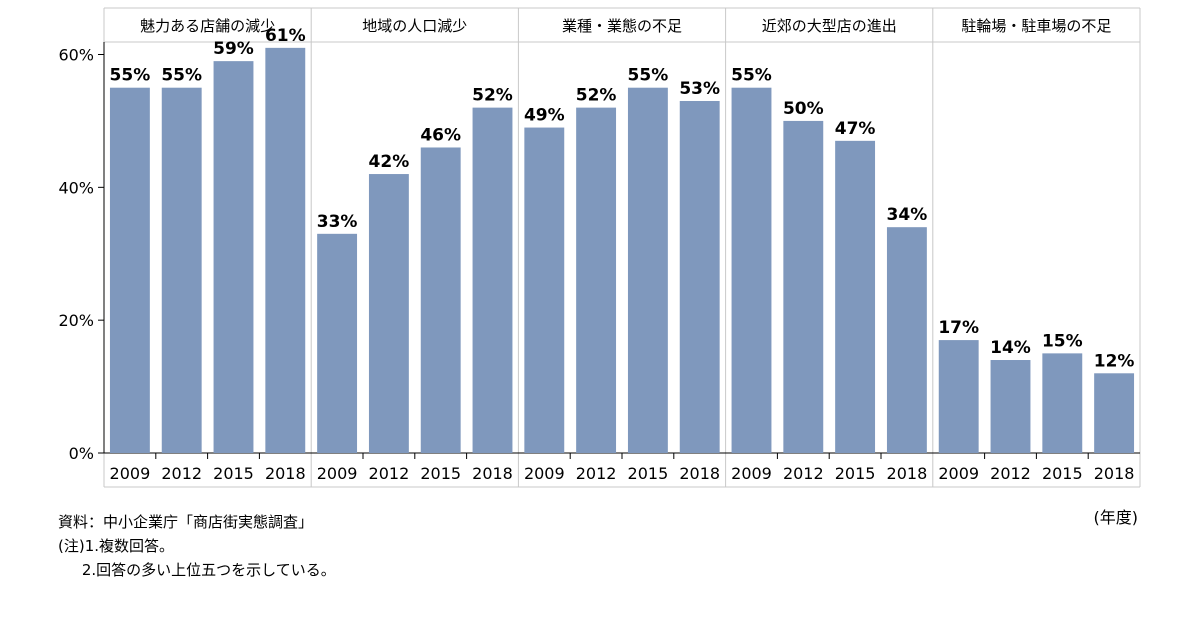 This screenshot has height=622, width=1200. What do you see at coordinates (1036, 26) in the screenshot?
I see `group-header-label: 駐輪場・駐車場の不足` at bounding box center [1036, 26].